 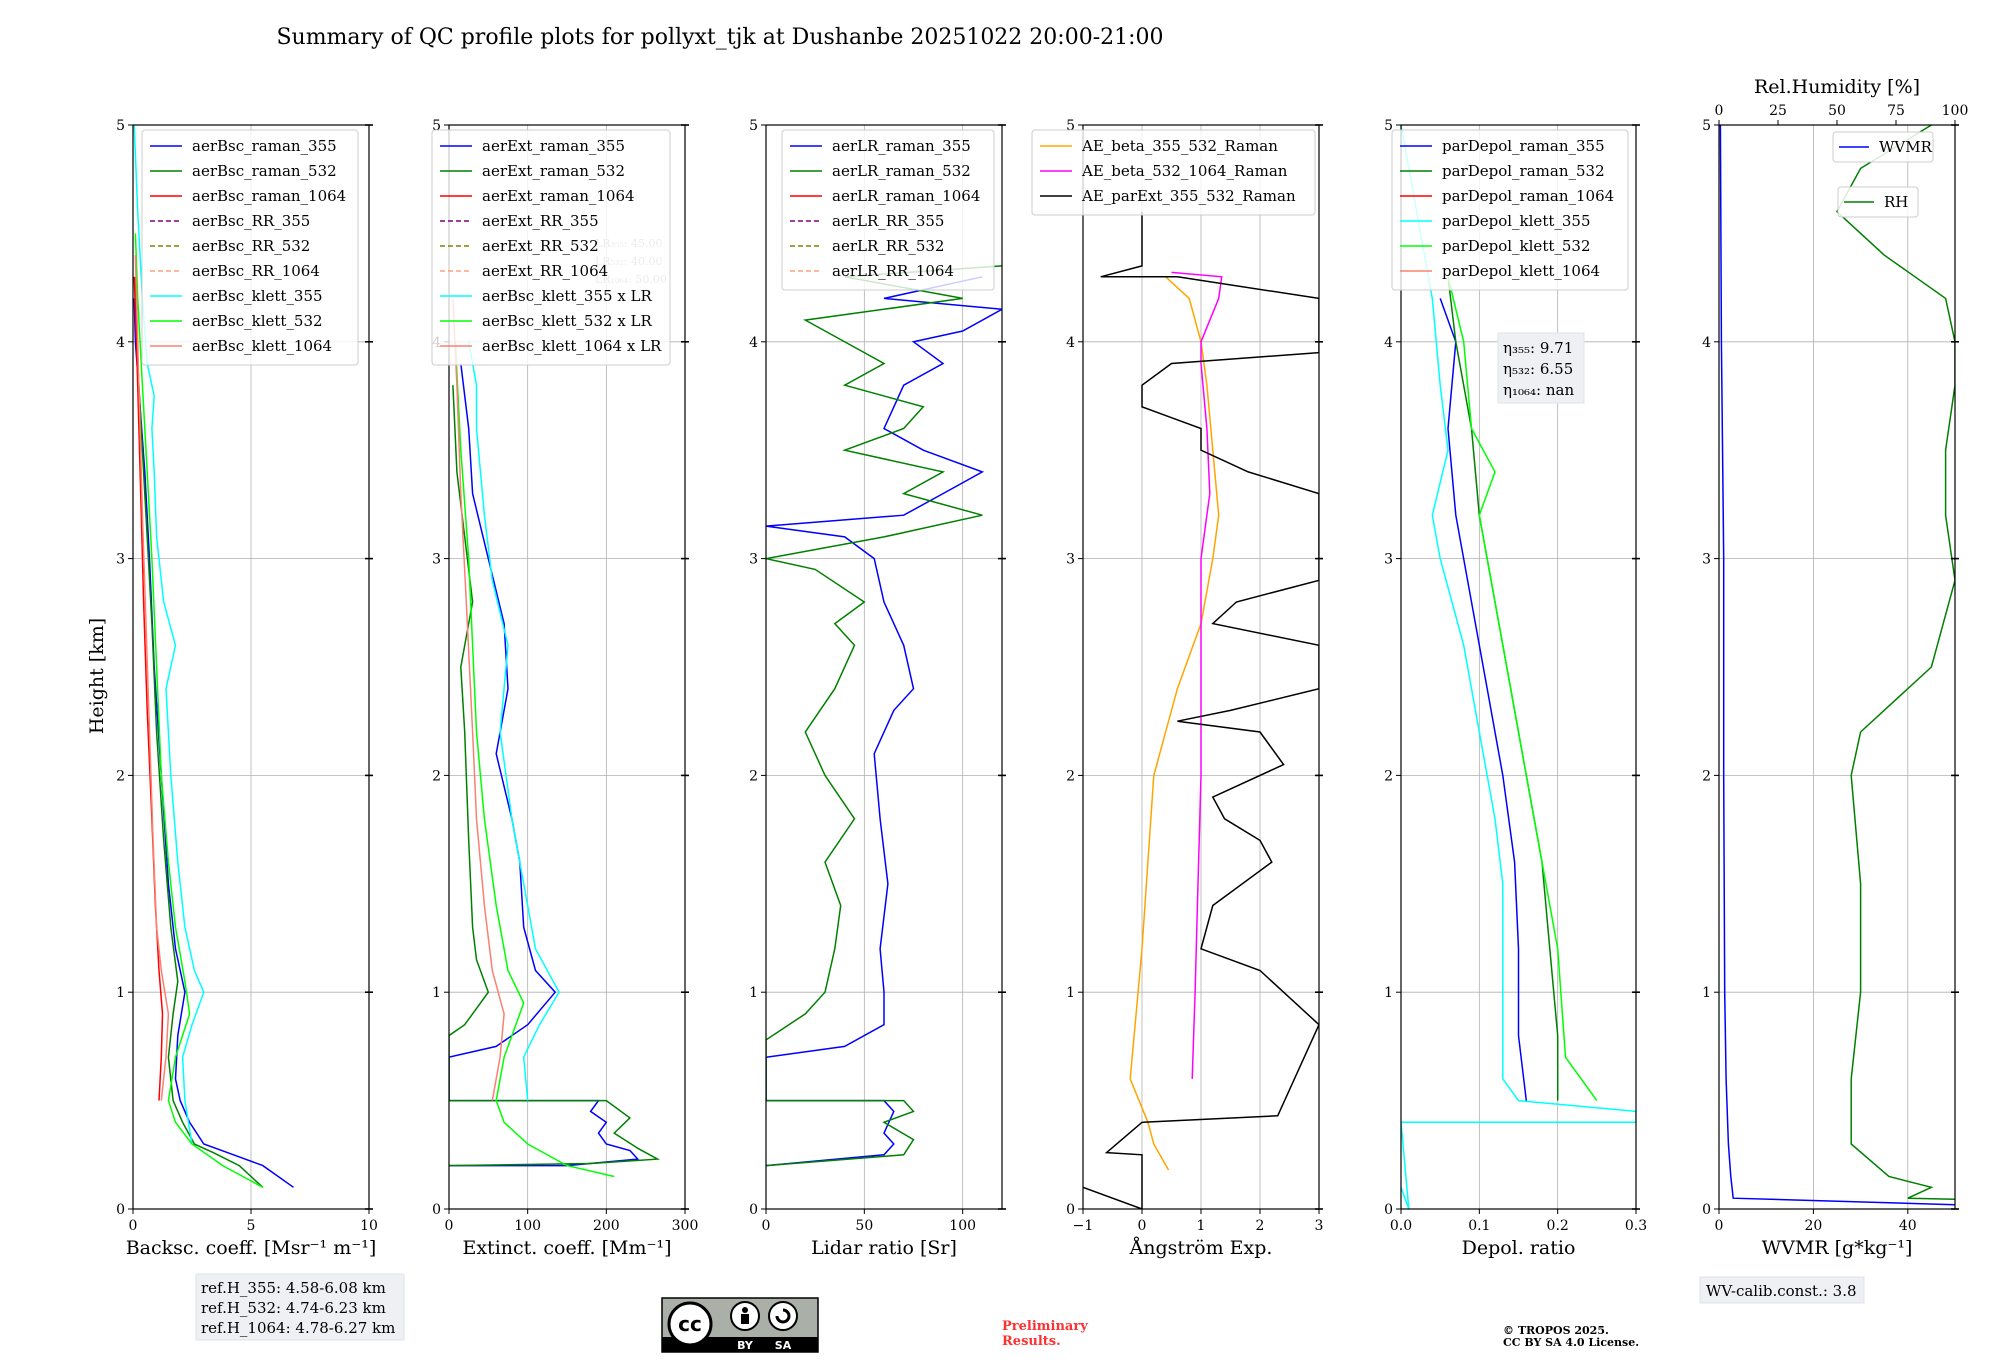 What do you see at coordinates (293, 1288) in the screenshot?
I see `ref-height-355: ref.H_355: 4.58-6.08 km` at bounding box center [293, 1288].